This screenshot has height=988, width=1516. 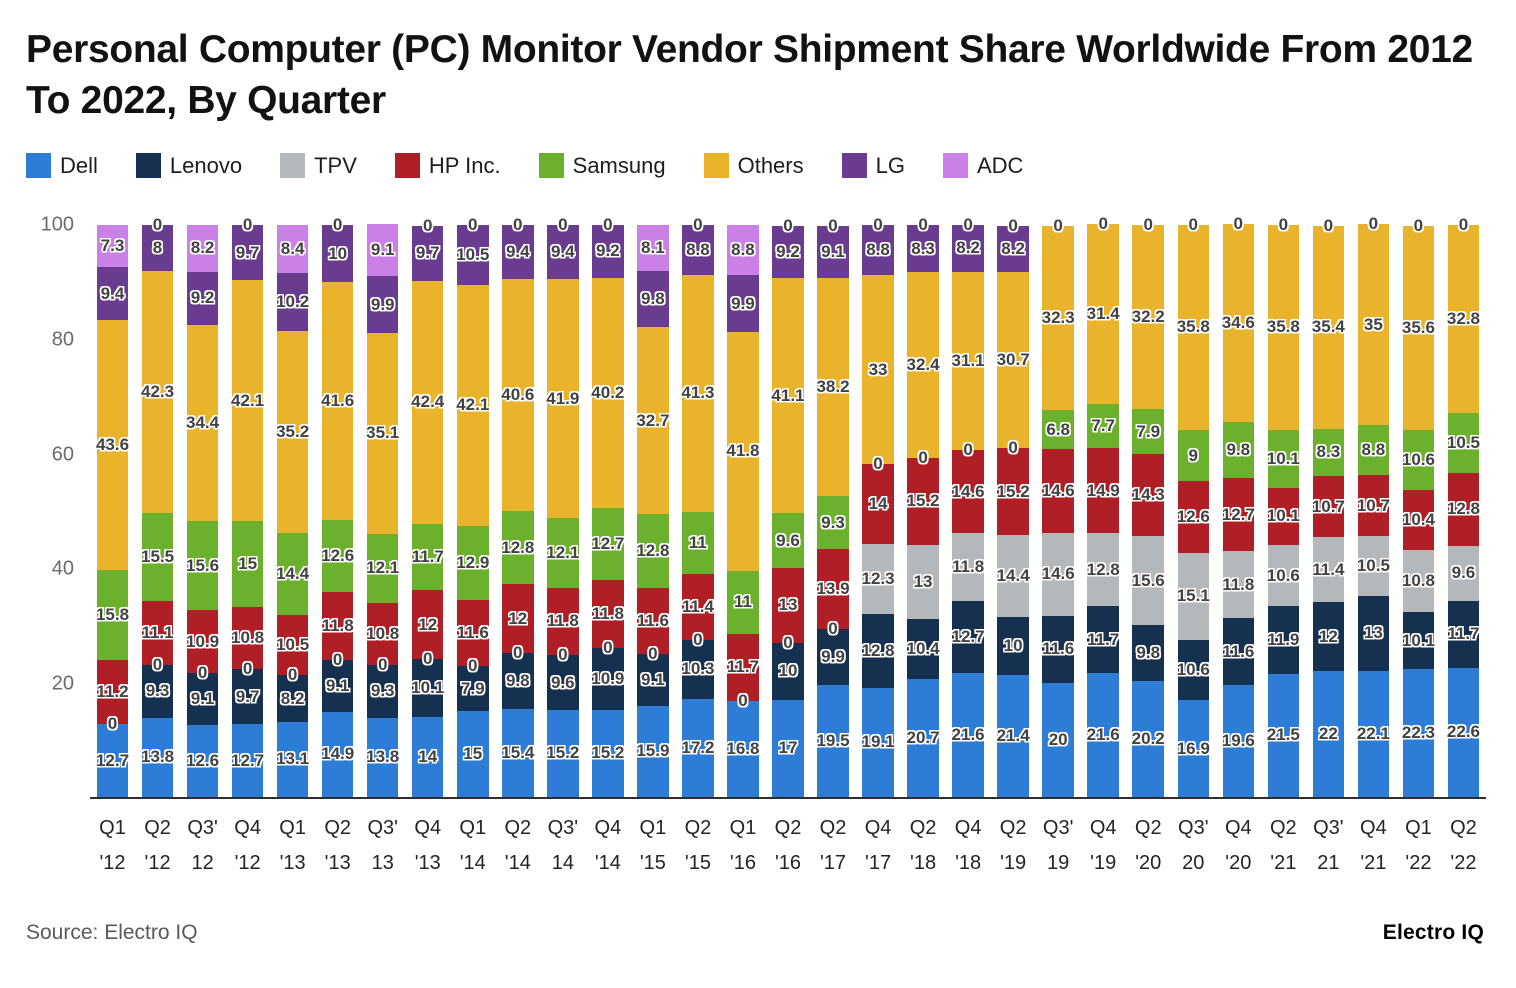 I want to click on bar-segment-samsung: 15.8, so click(x=112, y=615).